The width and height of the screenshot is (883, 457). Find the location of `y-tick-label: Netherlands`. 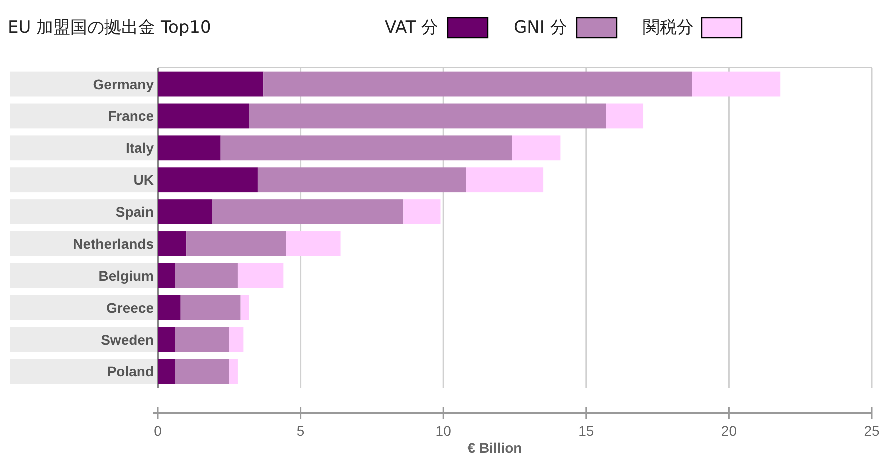

y-tick-label: Netherlands is located at coordinates (113, 244).